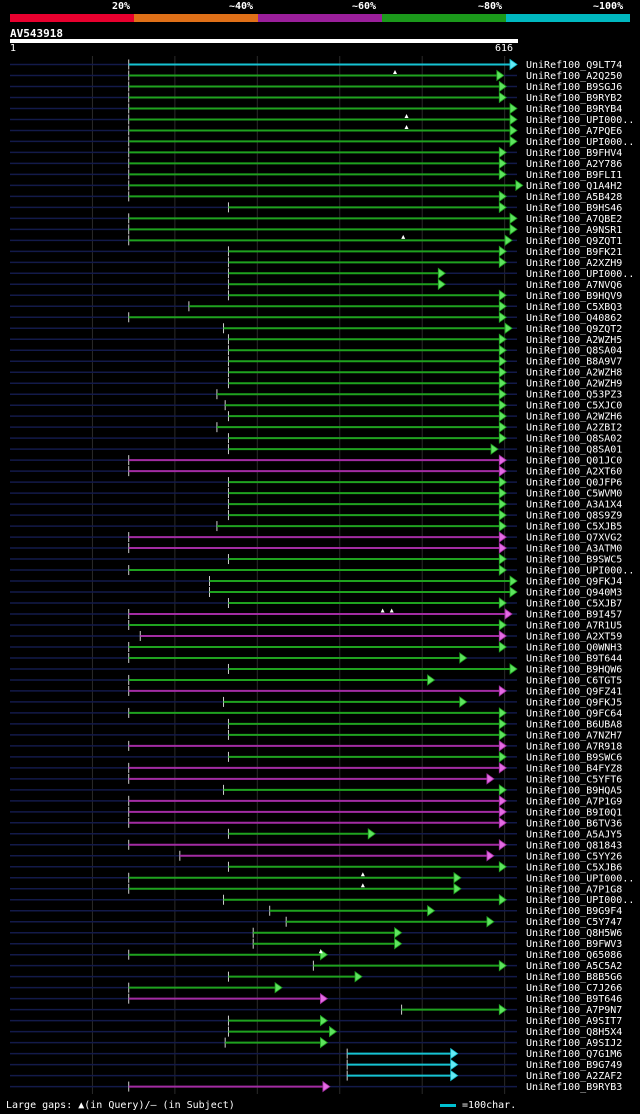 The width and height of the screenshot is (640, 1114). I want to click on hit-label: UniRef100_A7P1G8, so click(574, 889).